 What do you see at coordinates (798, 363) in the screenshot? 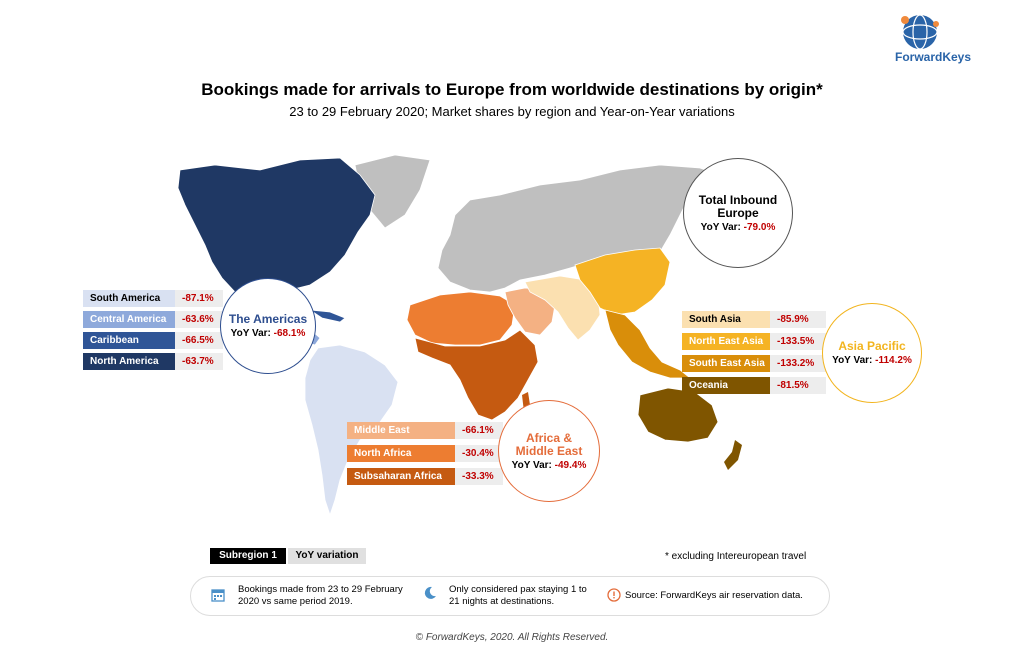
I see `subregion-var: -133.2%` at bounding box center [798, 363].